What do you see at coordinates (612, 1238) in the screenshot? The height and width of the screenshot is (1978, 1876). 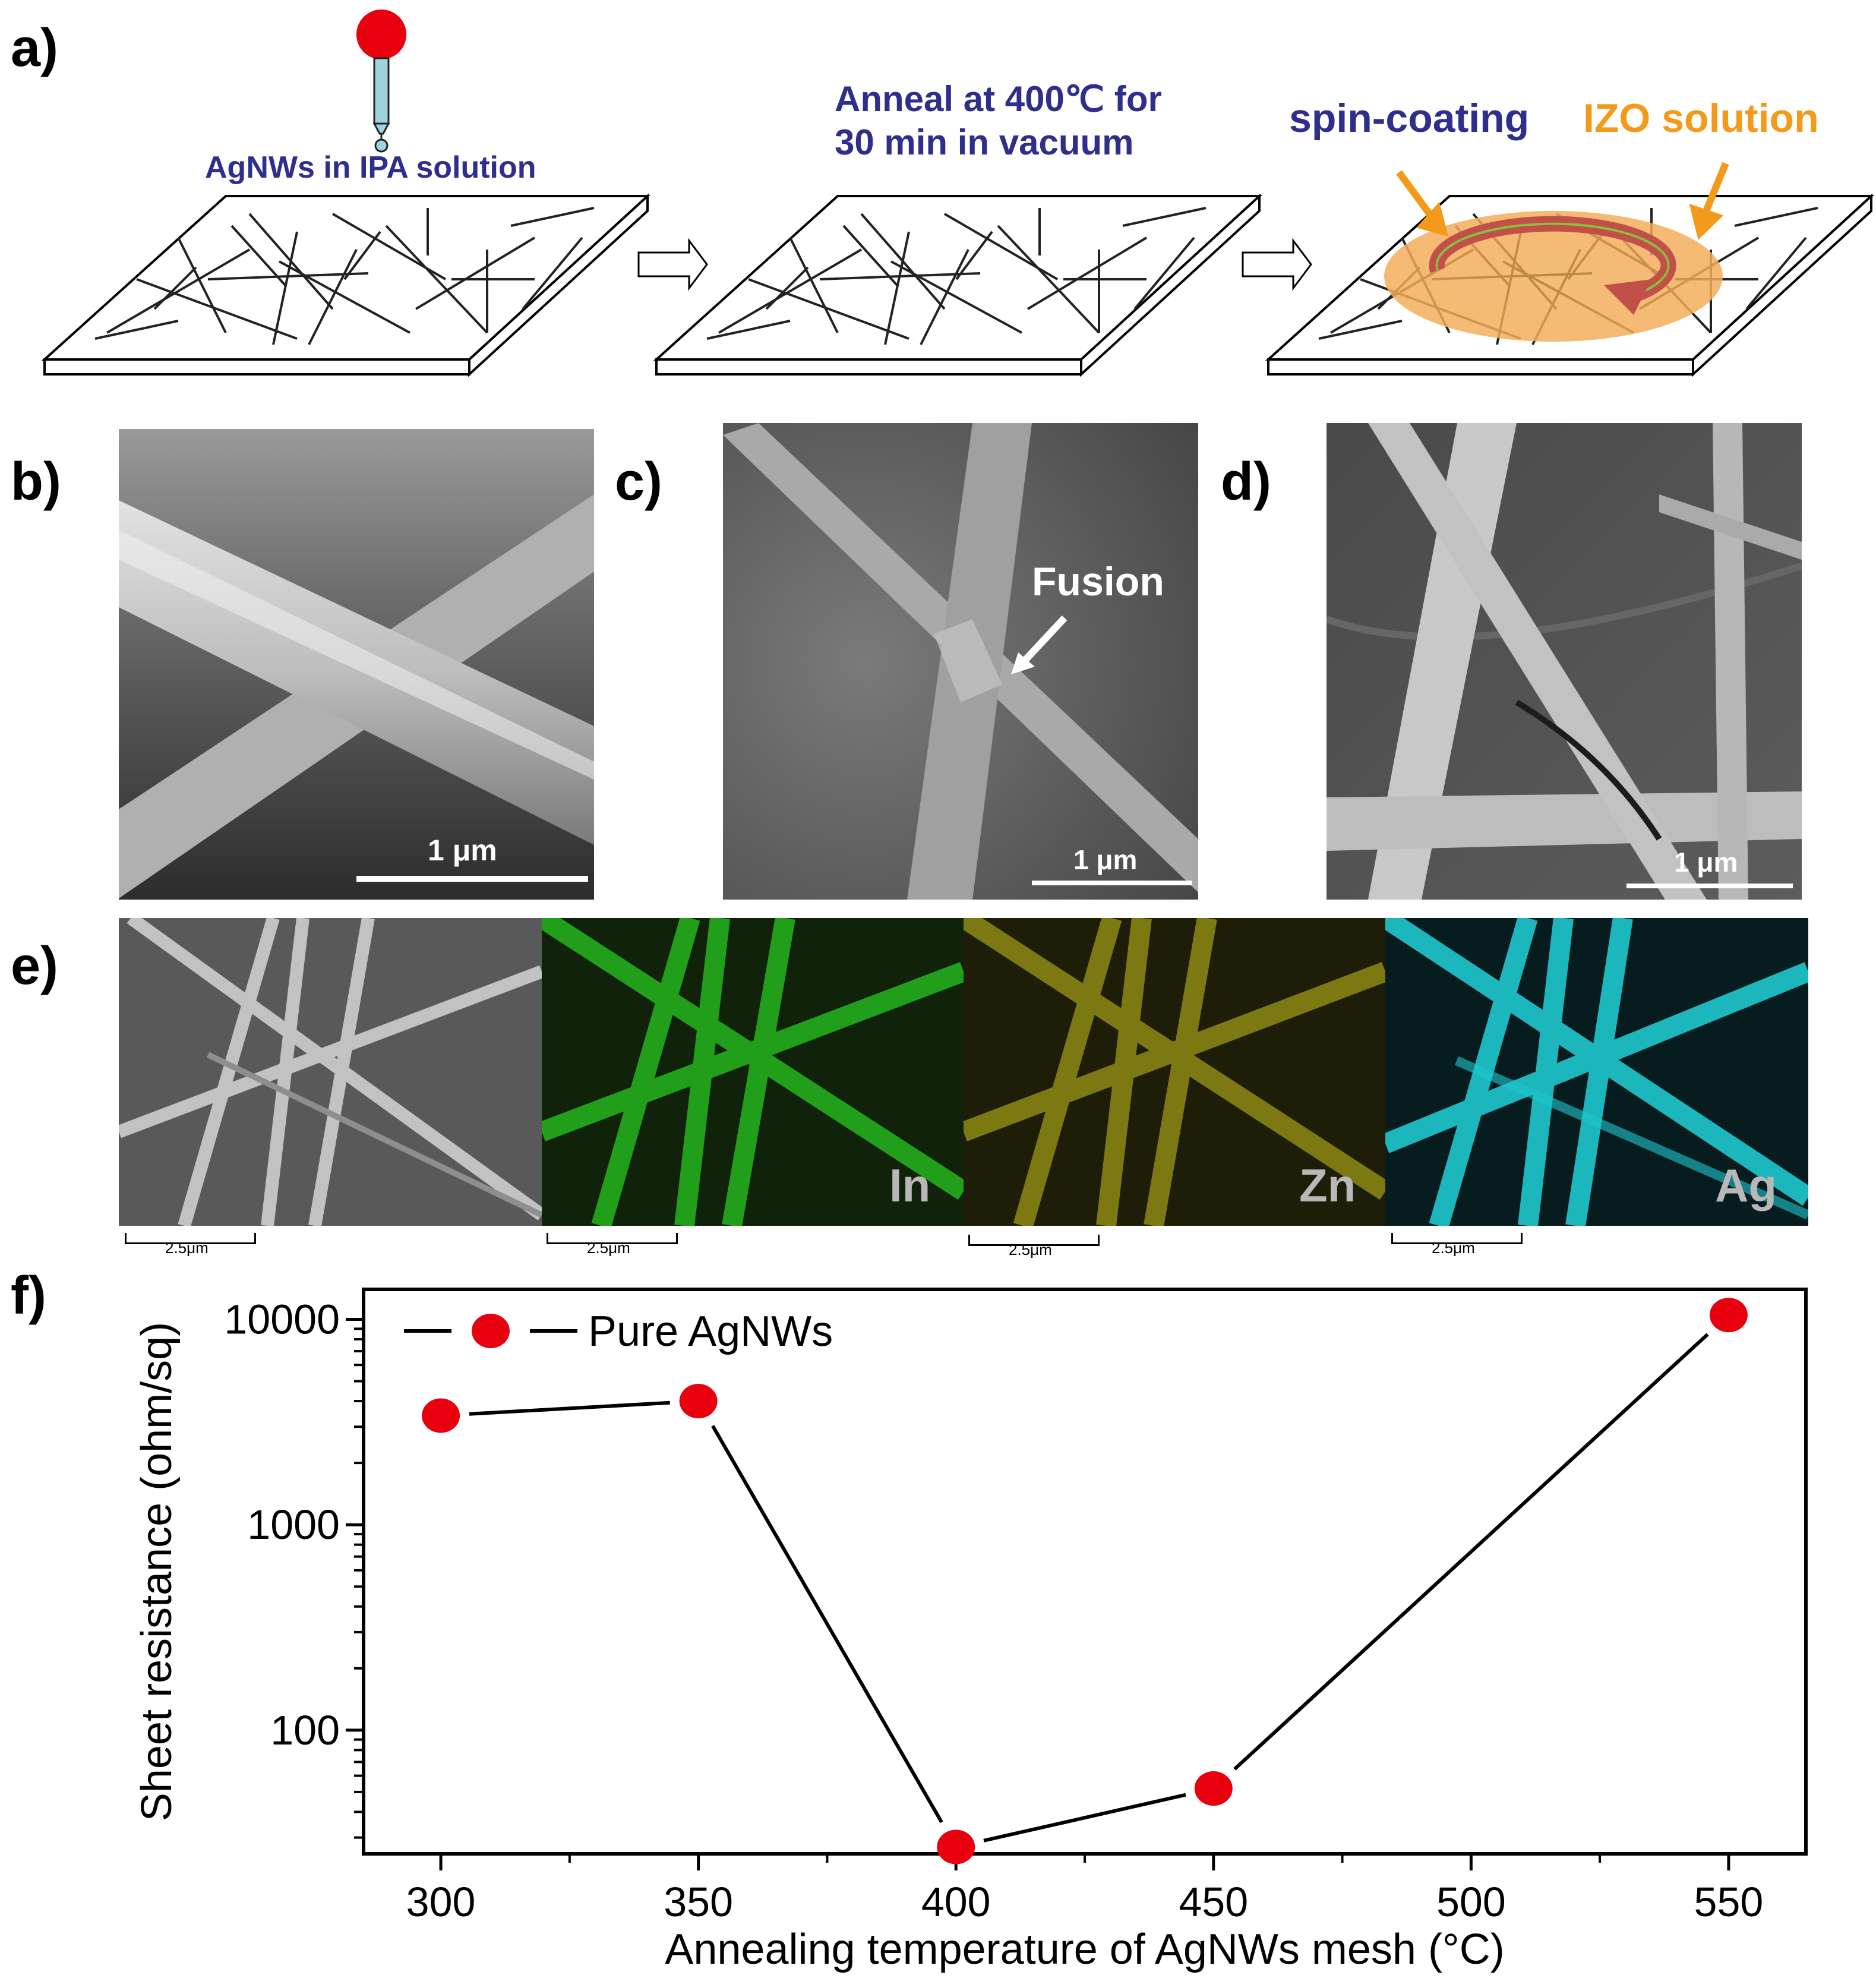 I see `scale-bar-e2` at bounding box center [612, 1238].